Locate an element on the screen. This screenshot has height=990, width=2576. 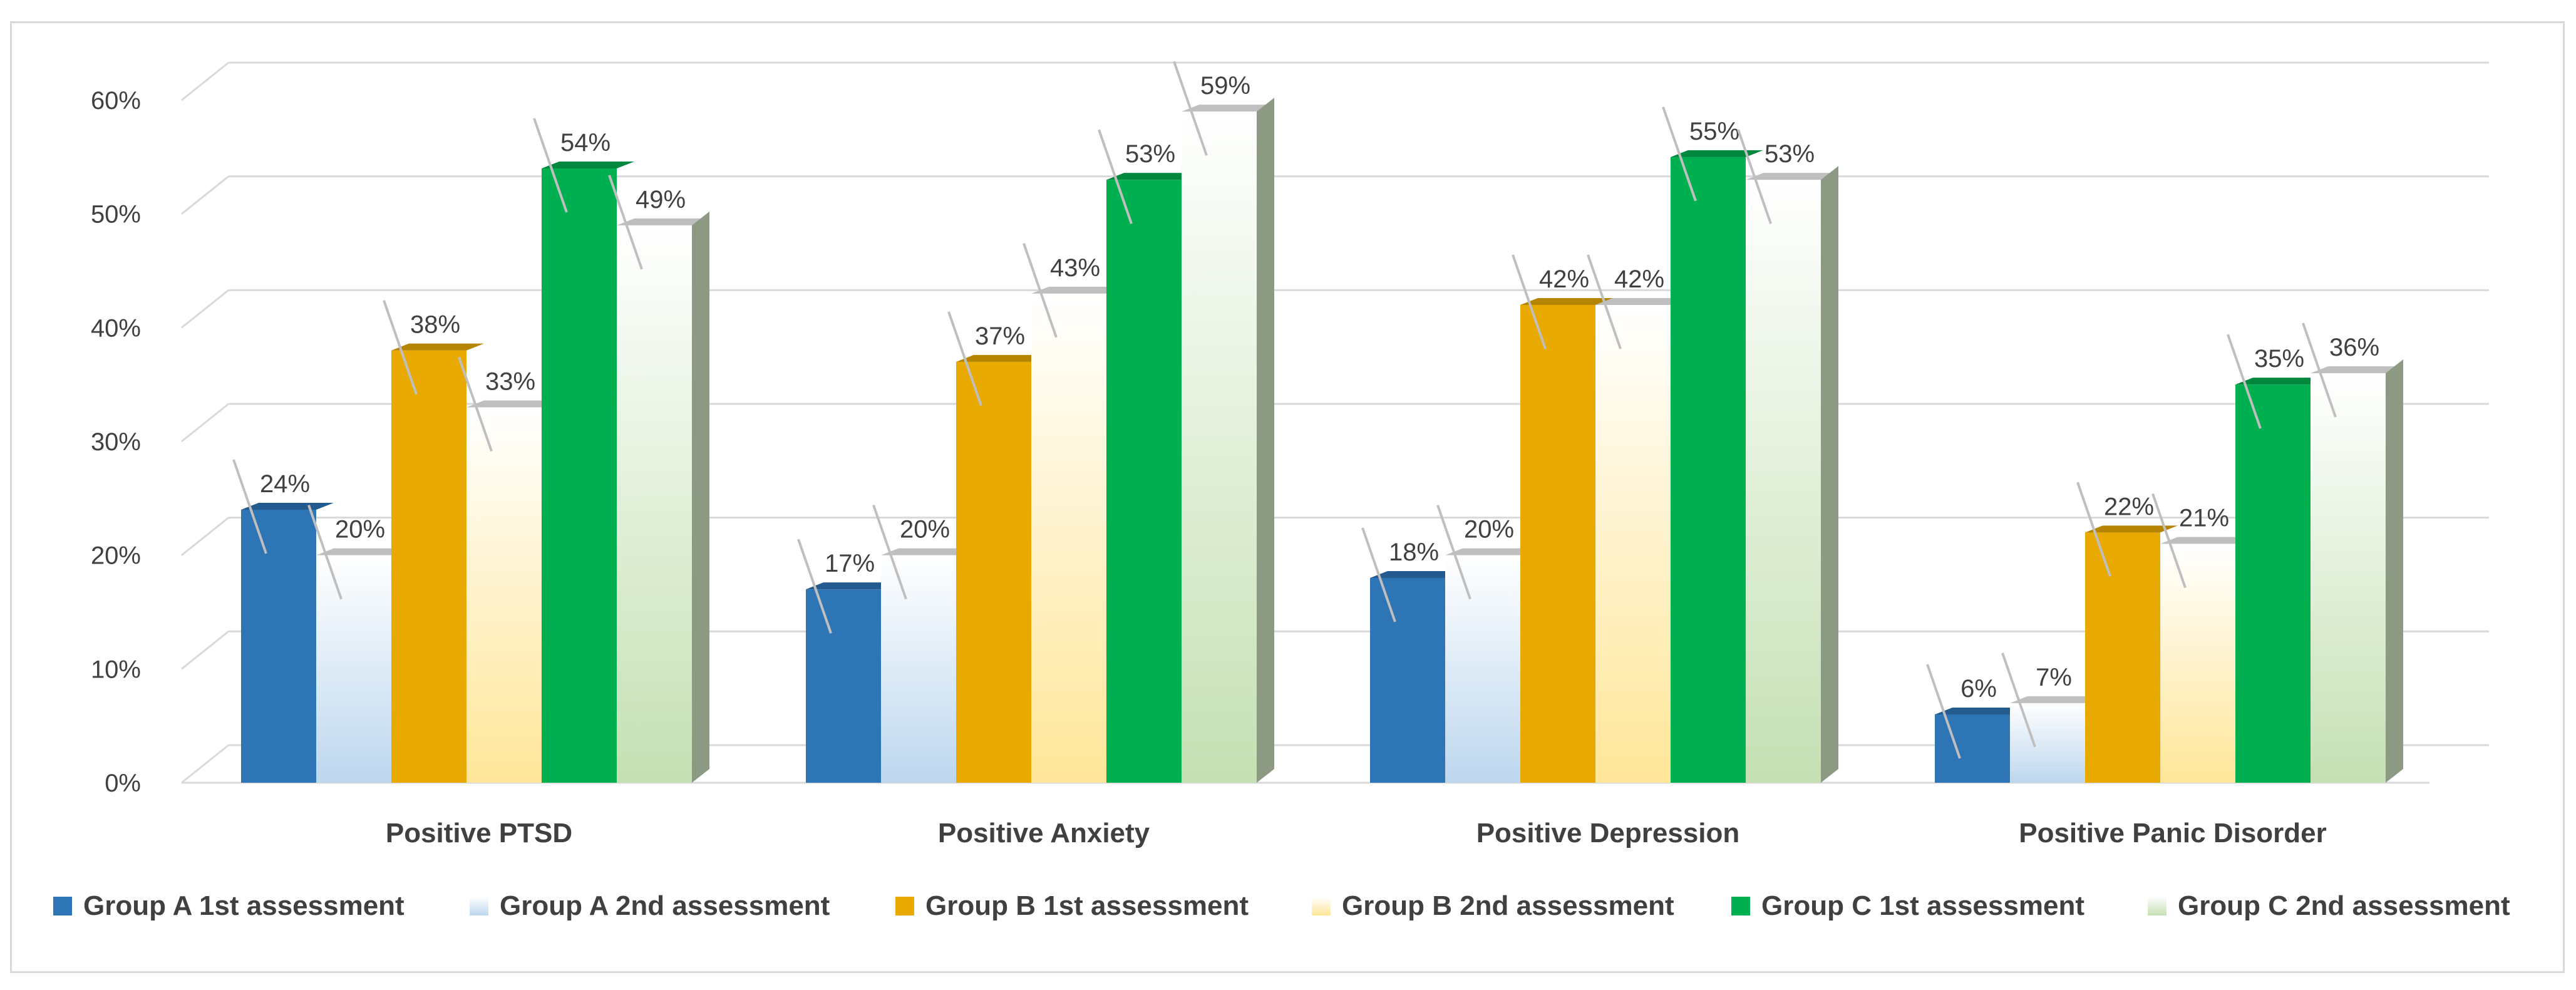
data-label: 42% is located at coordinates (1564, 279).